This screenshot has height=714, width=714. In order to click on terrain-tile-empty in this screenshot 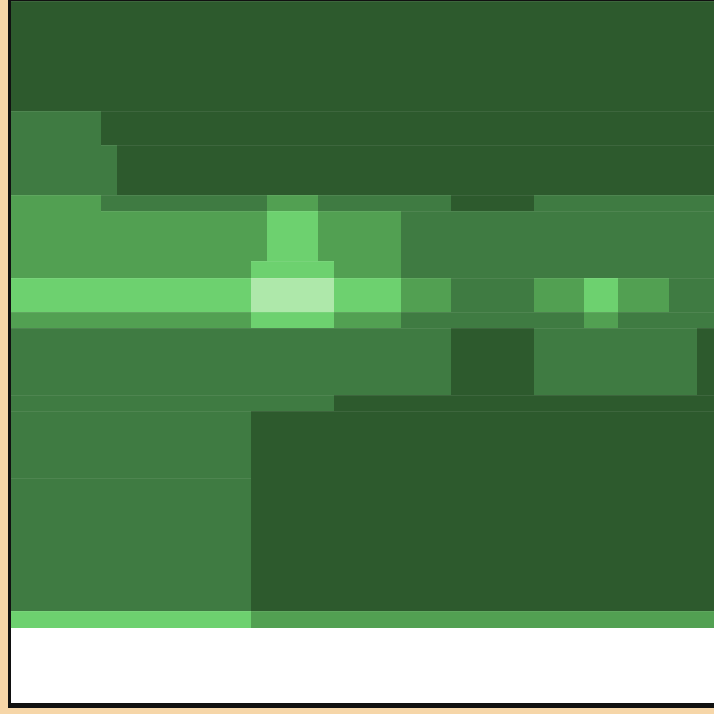, I will do `click(362, 665)`.